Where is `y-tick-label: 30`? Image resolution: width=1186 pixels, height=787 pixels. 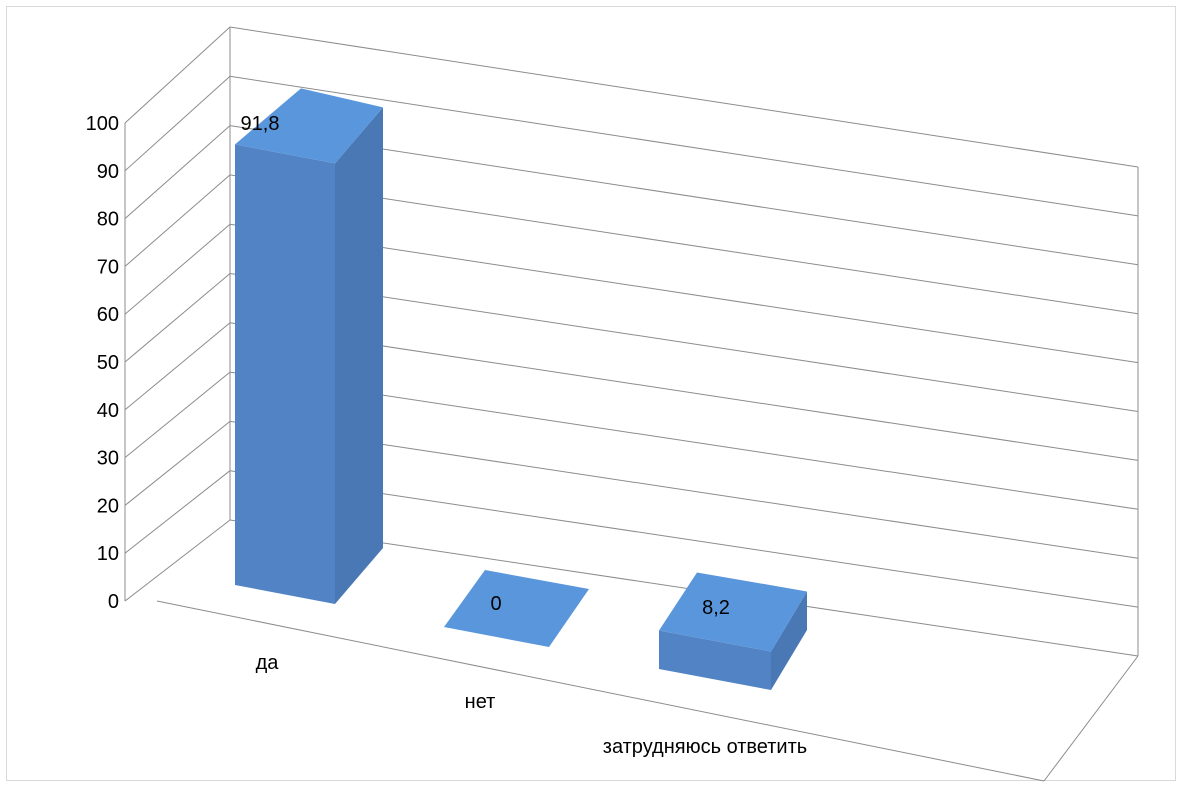
y-tick-label: 30 is located at coordinates (108, 459).